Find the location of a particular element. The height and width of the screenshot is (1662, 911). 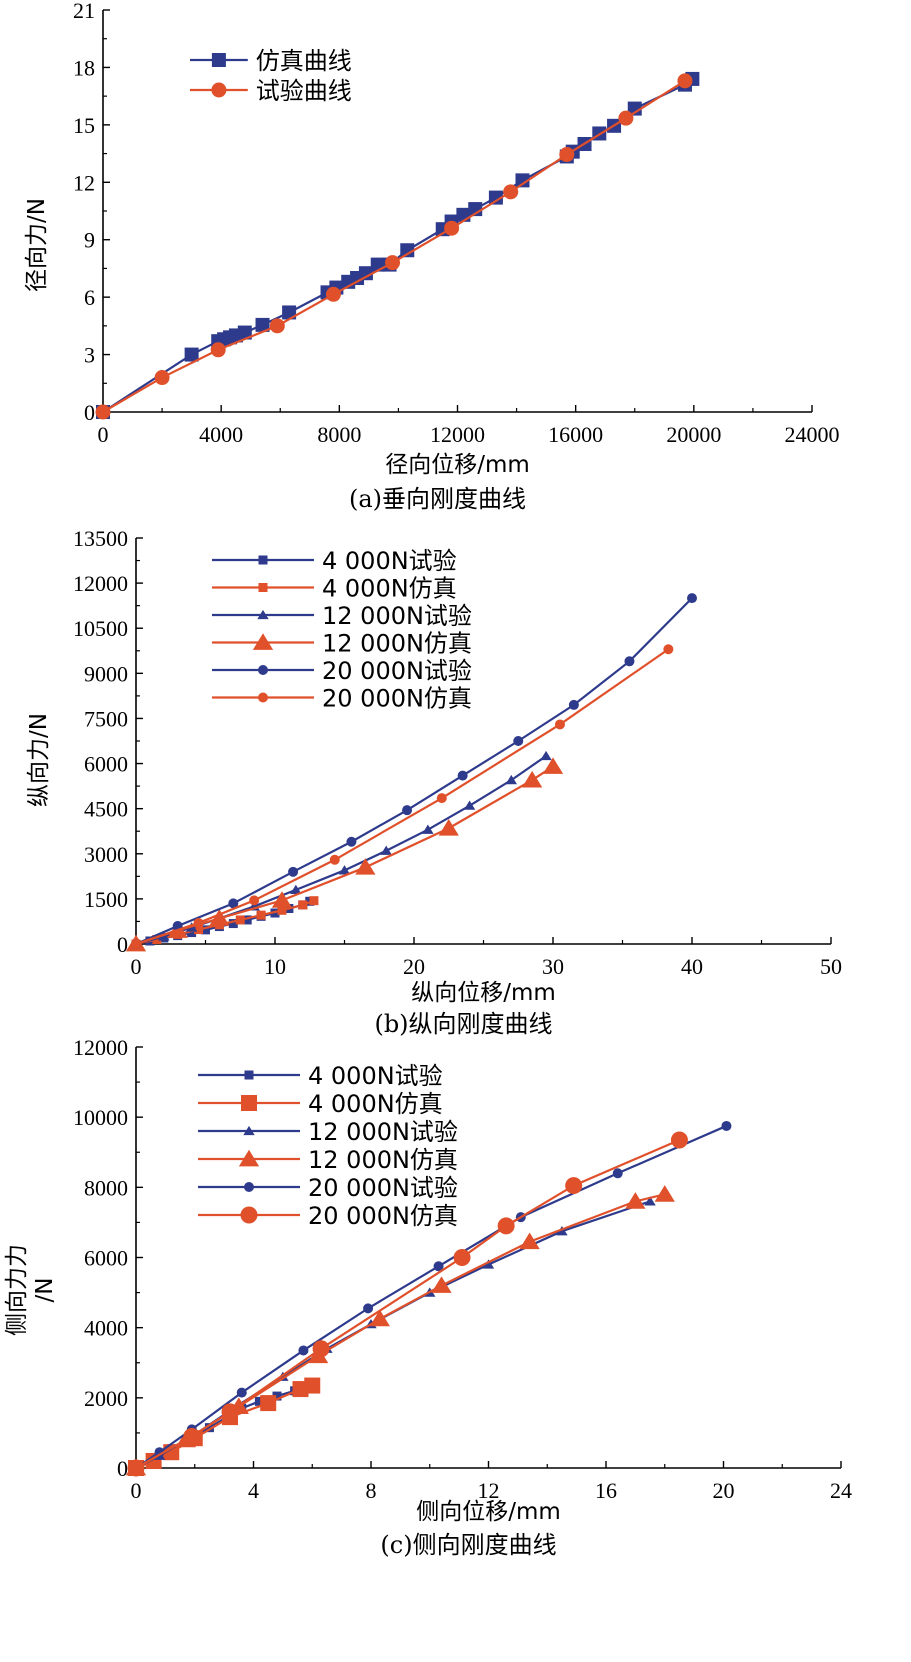

y-tick-label: 3000 is located at coordinates (106, 854).